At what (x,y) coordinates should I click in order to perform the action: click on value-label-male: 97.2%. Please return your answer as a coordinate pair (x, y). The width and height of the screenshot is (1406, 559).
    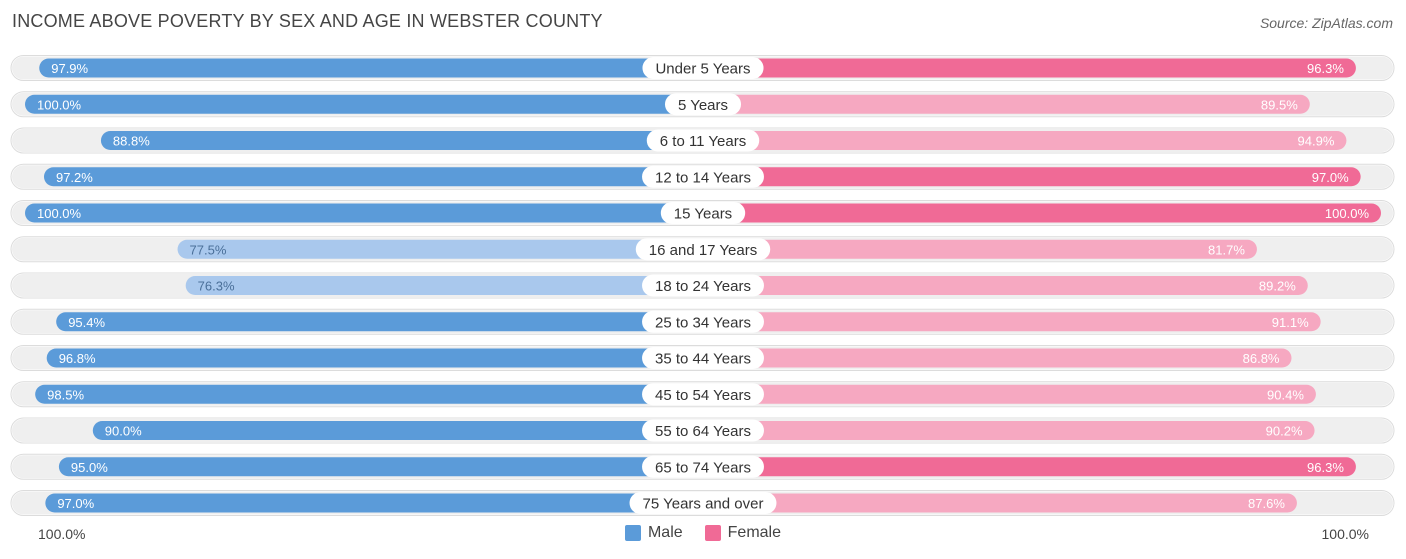
    Looking at the image, I should click on (74, 177).